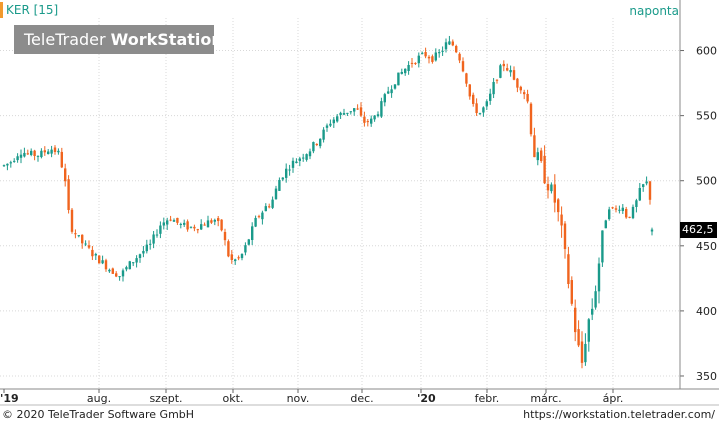 This screenshot has height=426, width=719. Describe the element at coordinates (166, 39) in the screenshot. I see `logo-brand-bold: WorkStation` at that location.